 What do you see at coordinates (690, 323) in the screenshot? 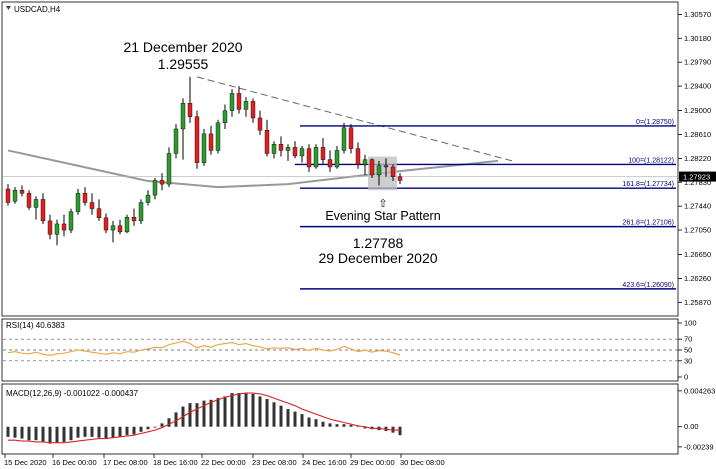
I see `rsi-axis-label: 100` at bounding box center [690, 323].